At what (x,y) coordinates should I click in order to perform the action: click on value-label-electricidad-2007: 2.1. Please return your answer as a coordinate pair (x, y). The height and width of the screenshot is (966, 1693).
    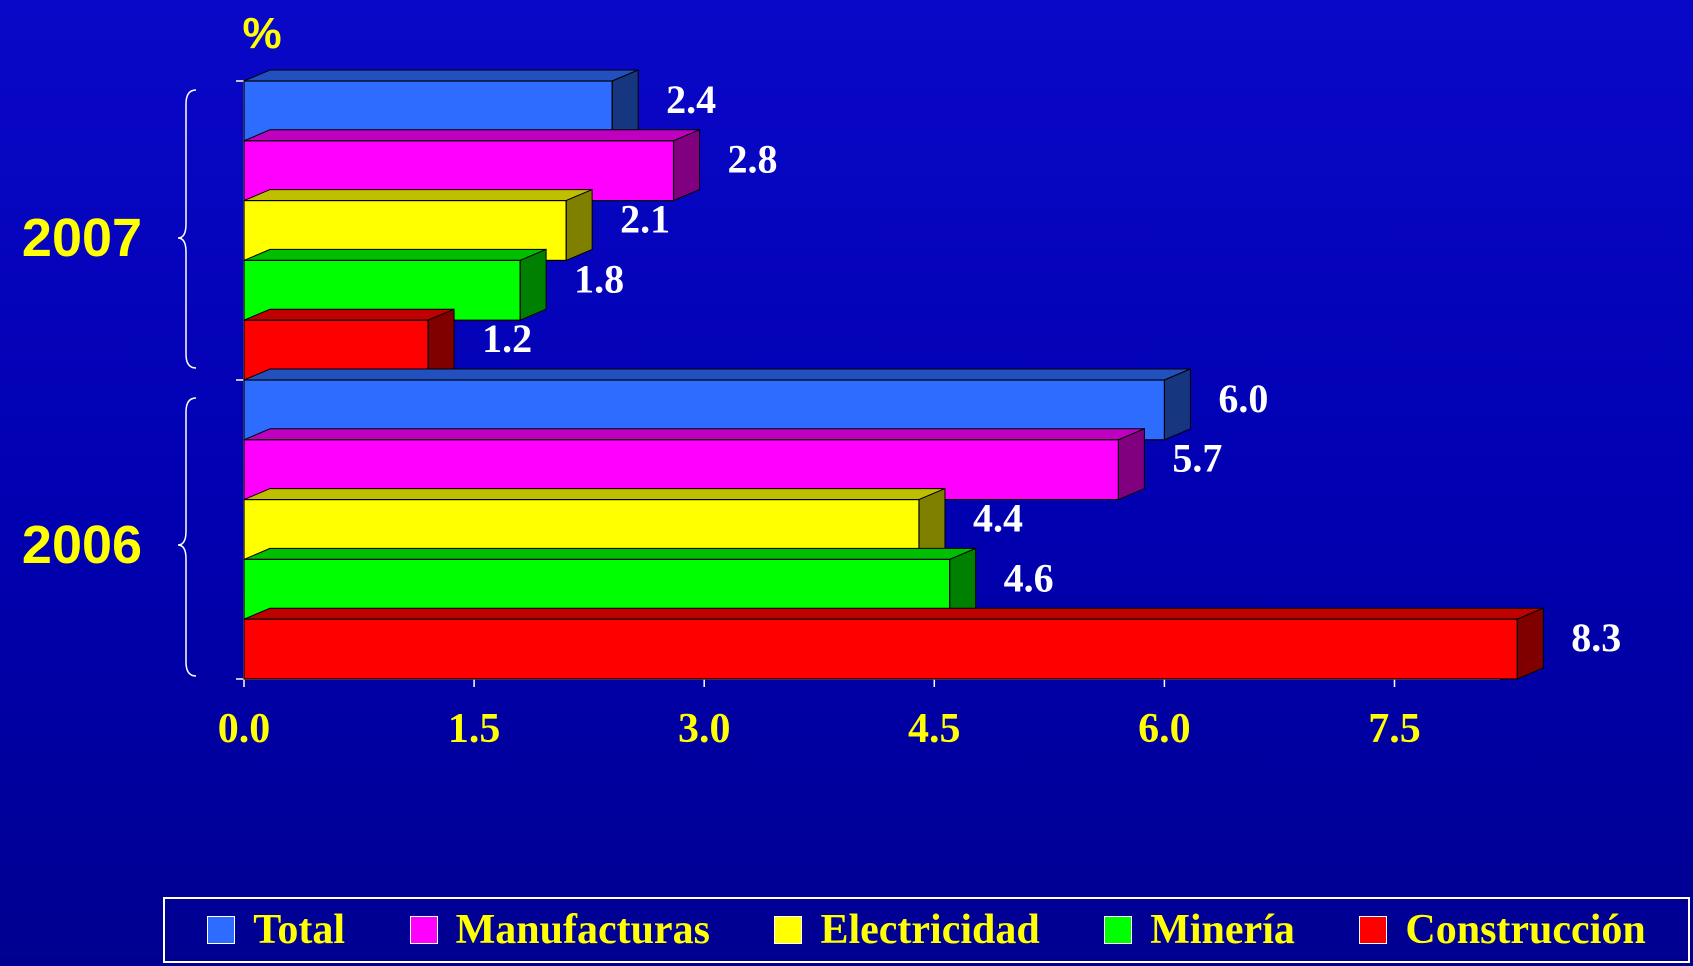
    Looking at the image, I should click on (645, 219).